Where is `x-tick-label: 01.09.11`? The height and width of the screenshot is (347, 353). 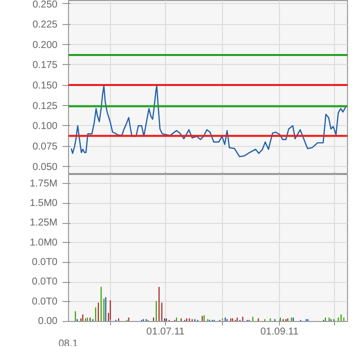 x-tick-label: 01.09.11 is located at coordinates (280, 332).